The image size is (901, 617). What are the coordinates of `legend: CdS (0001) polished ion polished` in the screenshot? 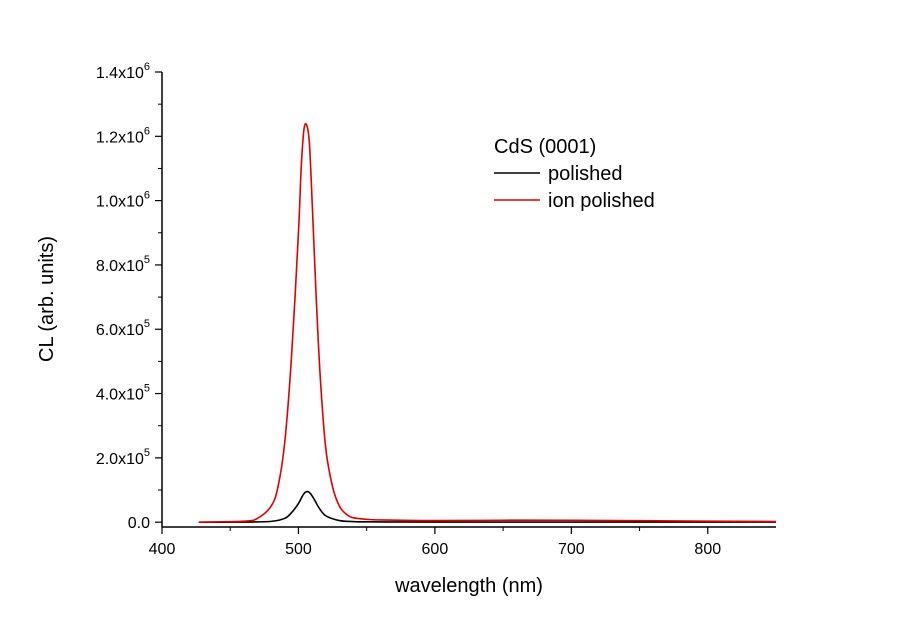 It's located at (574, 174).